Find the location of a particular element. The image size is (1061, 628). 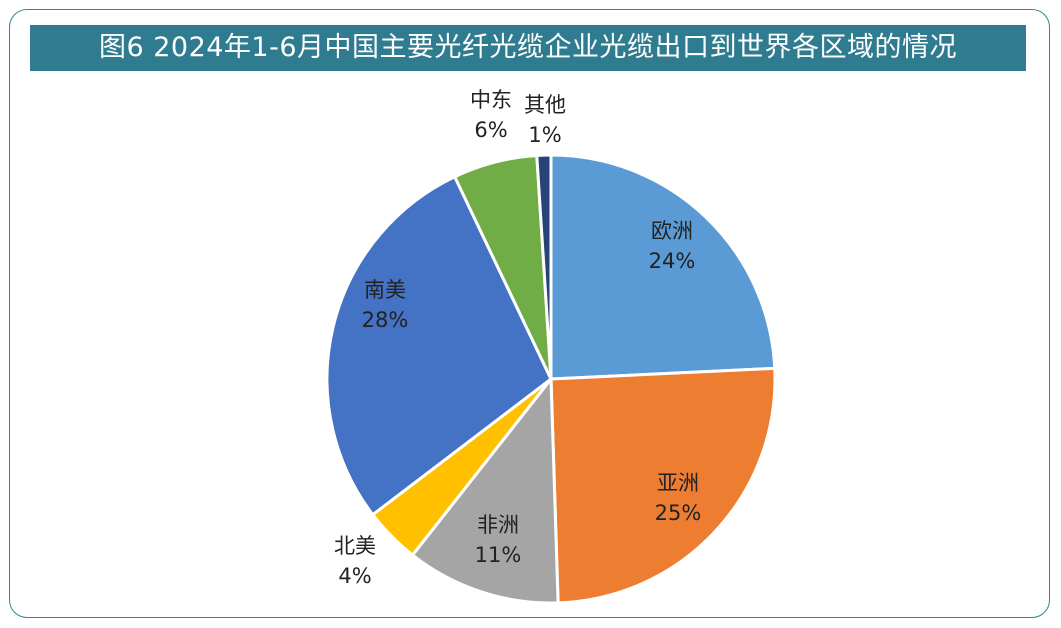

slice-label-pct-1: 25% is located at coordinates (678, 513).